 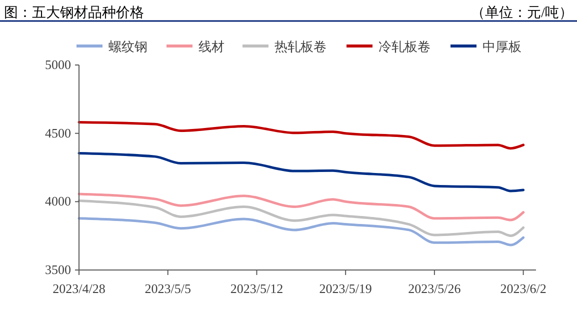 What do you see at coordinates (58, 269) in the screenshot?
I see `y-tick-label: 3500` at bounding box center [58, 269].